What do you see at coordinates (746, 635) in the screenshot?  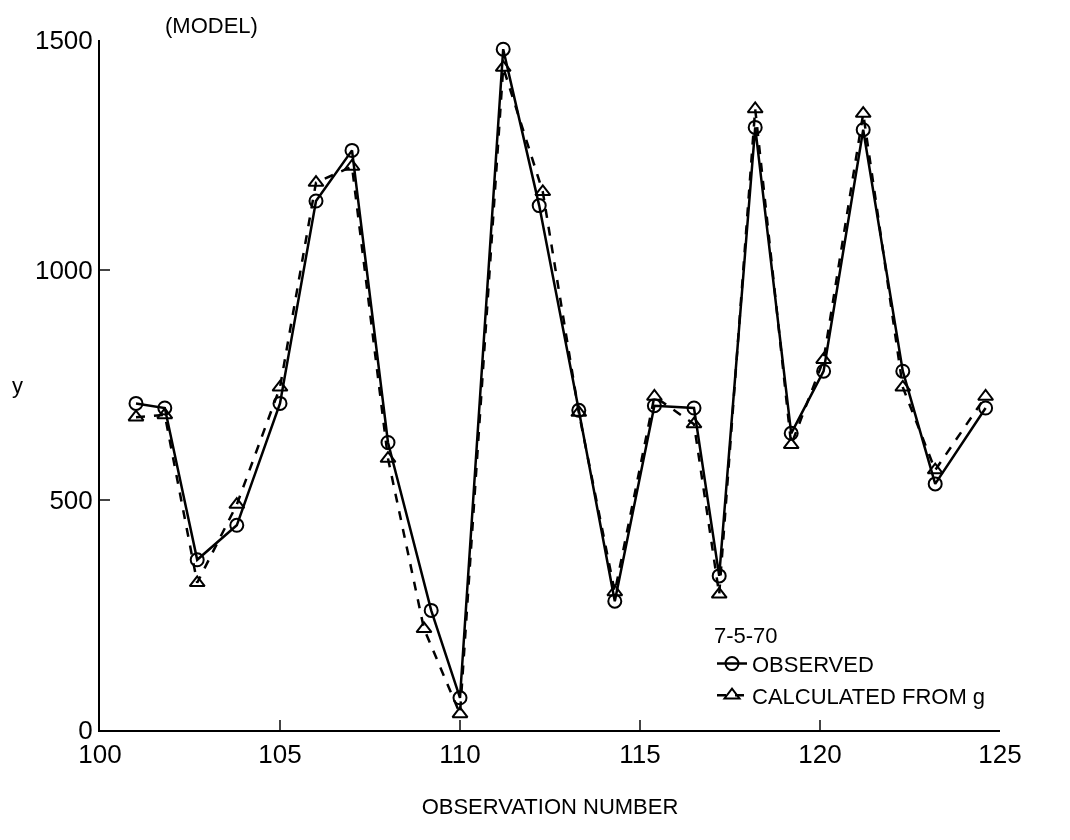 I see `legend-title: 7-5-70` at bounding box center [746, 635].